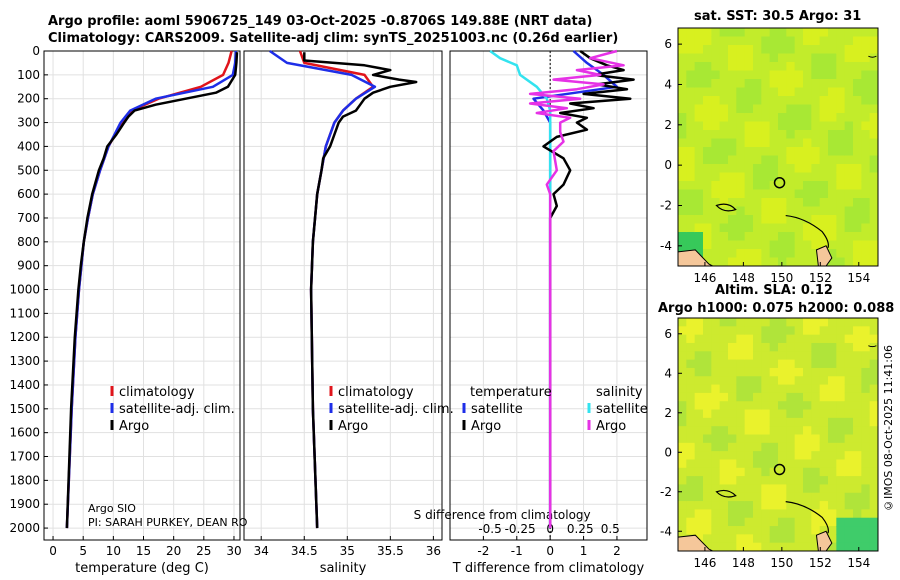  I want to click on map-y-tick-label: -2, so click(666, 205).